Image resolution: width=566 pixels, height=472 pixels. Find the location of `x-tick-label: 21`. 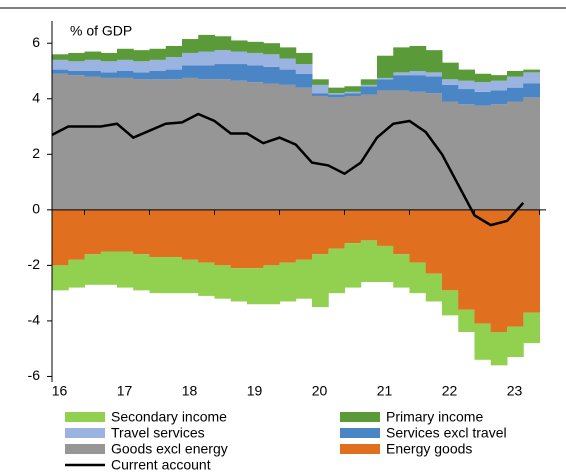

x-tick-label: 21 is located at coordinates (385, 391).